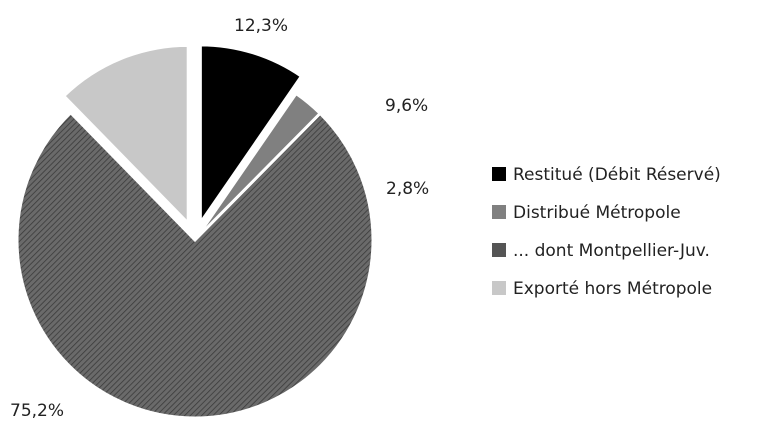 Image resolution: width=765 pixels, height=423 pixels. What do you see at coordinates (251, 135) in the screenshot?
I see `pie-slice-restitue-debit-reserve` at bounding box center [251, 135].